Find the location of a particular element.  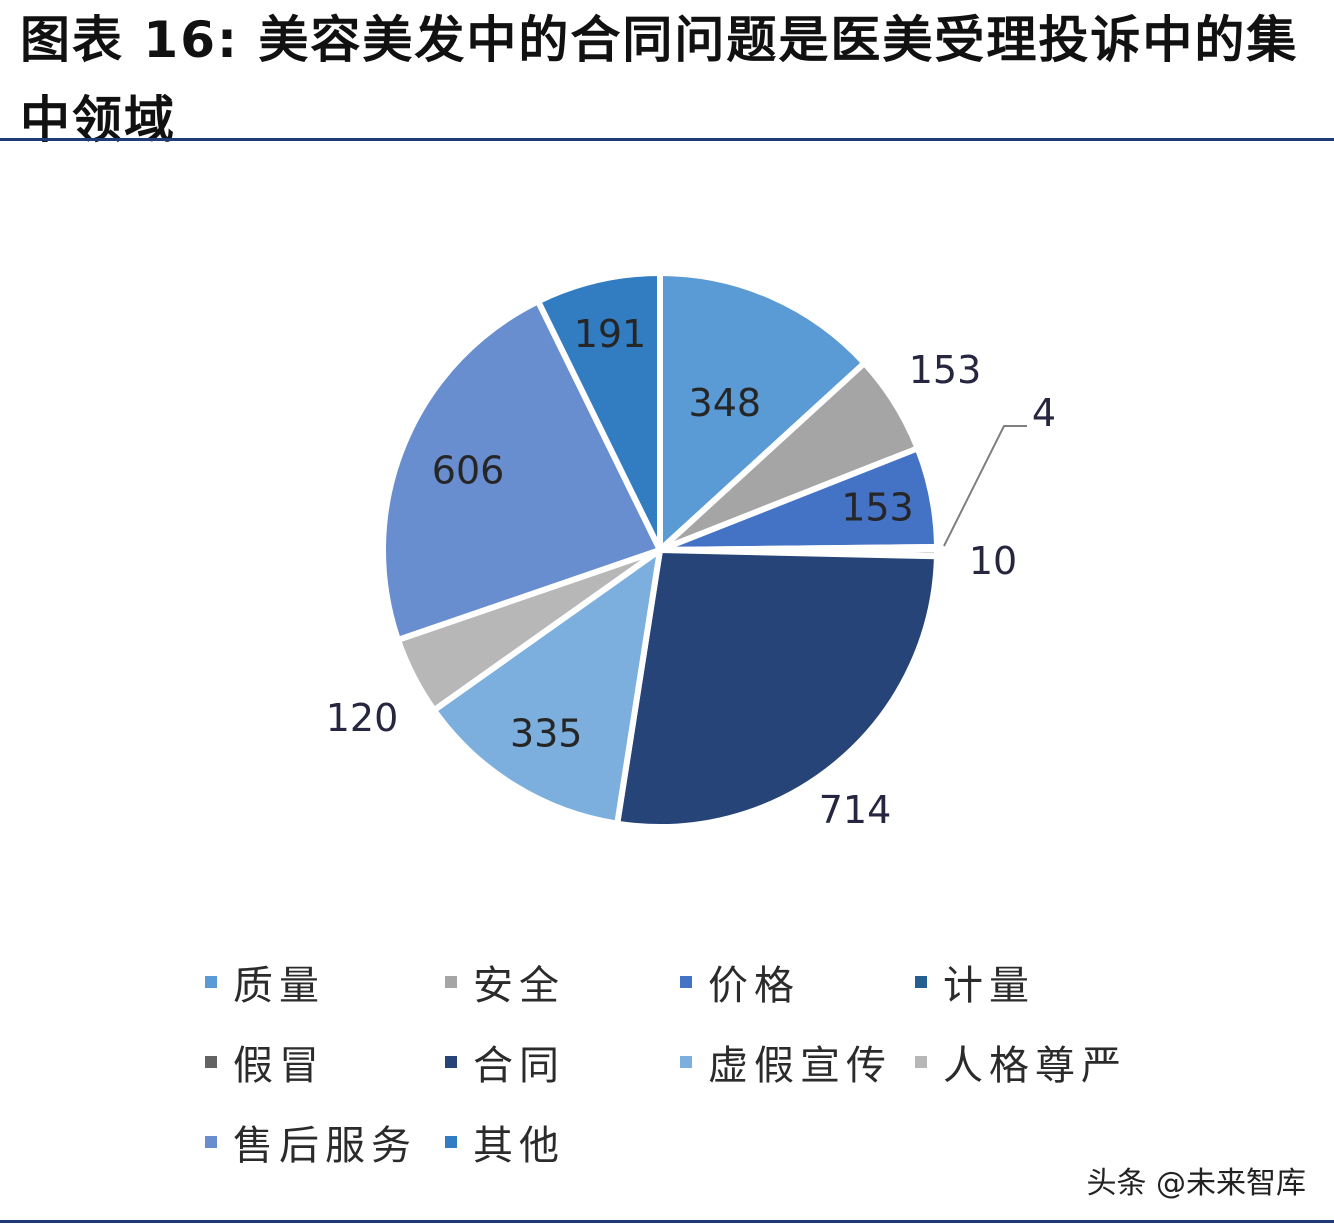

legend-item-2: 价格 is located at coordinates (740, 982).